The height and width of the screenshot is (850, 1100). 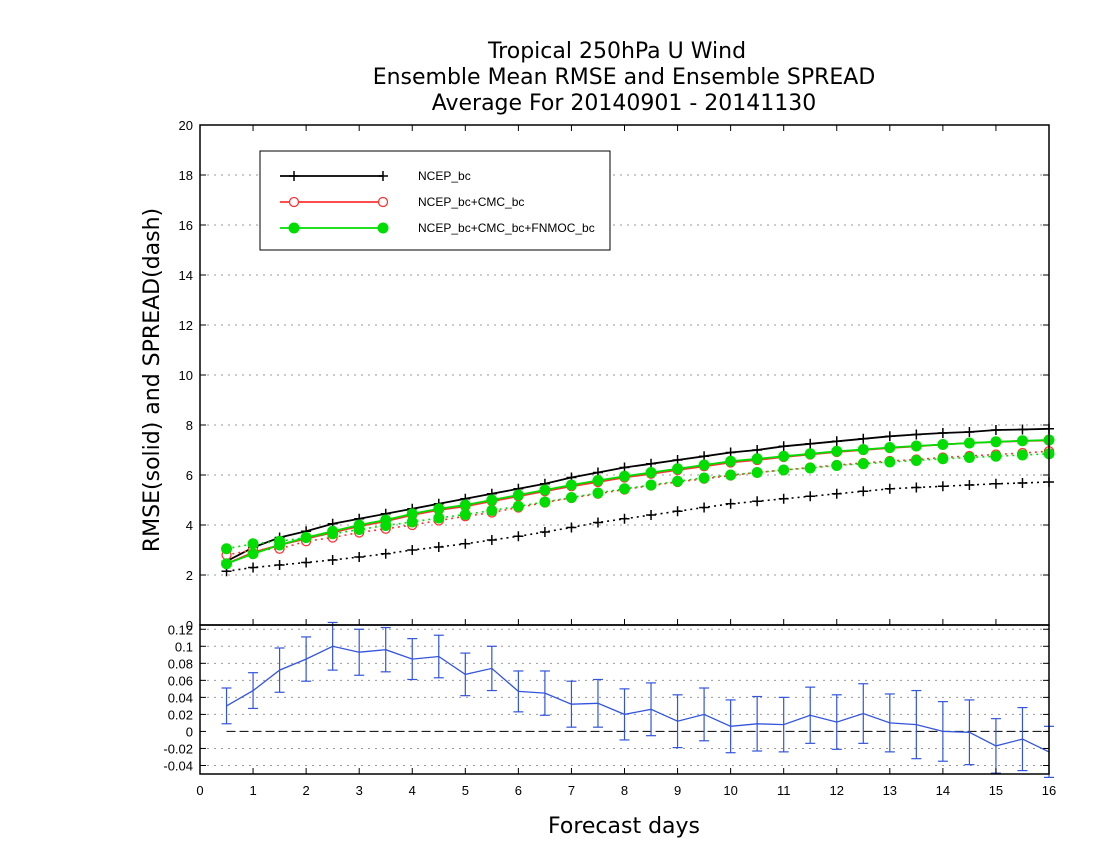 I want to click on series-5-dotted, so click(x=638, y=501).